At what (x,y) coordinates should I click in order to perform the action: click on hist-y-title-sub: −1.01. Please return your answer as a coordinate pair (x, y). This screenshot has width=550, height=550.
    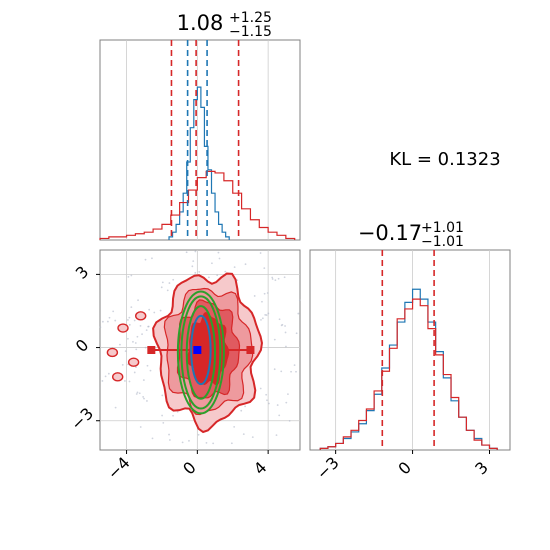
    Looking at the image, I should click on (442, 242).